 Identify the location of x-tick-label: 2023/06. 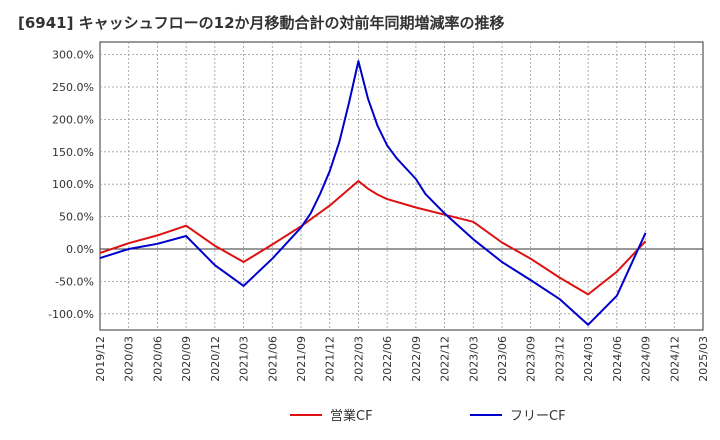
(502, 359).